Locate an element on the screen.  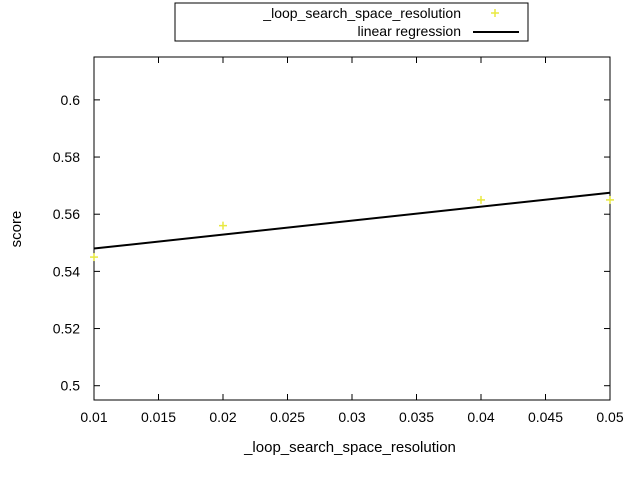
legend-box is located at coordinates (351, 22).